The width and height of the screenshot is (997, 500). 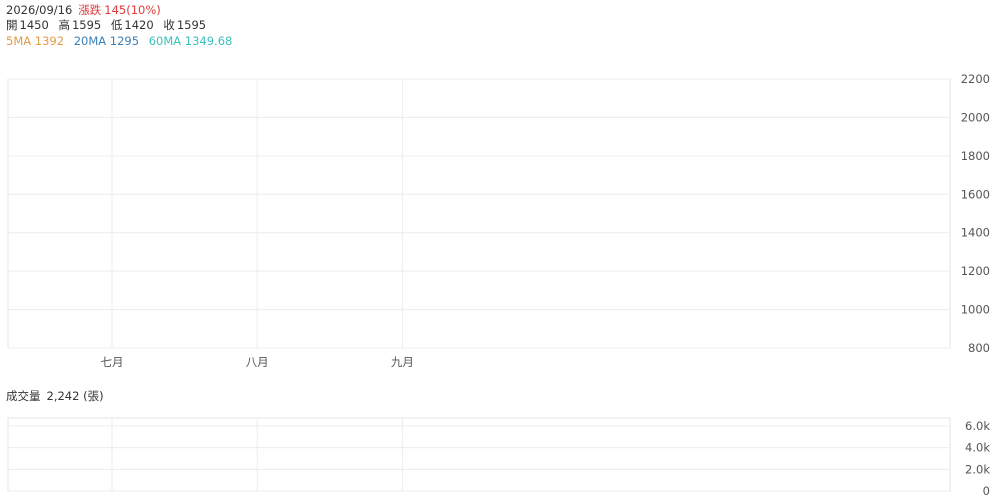 I want to click on low-label: 低, so click(x=116, y=25).